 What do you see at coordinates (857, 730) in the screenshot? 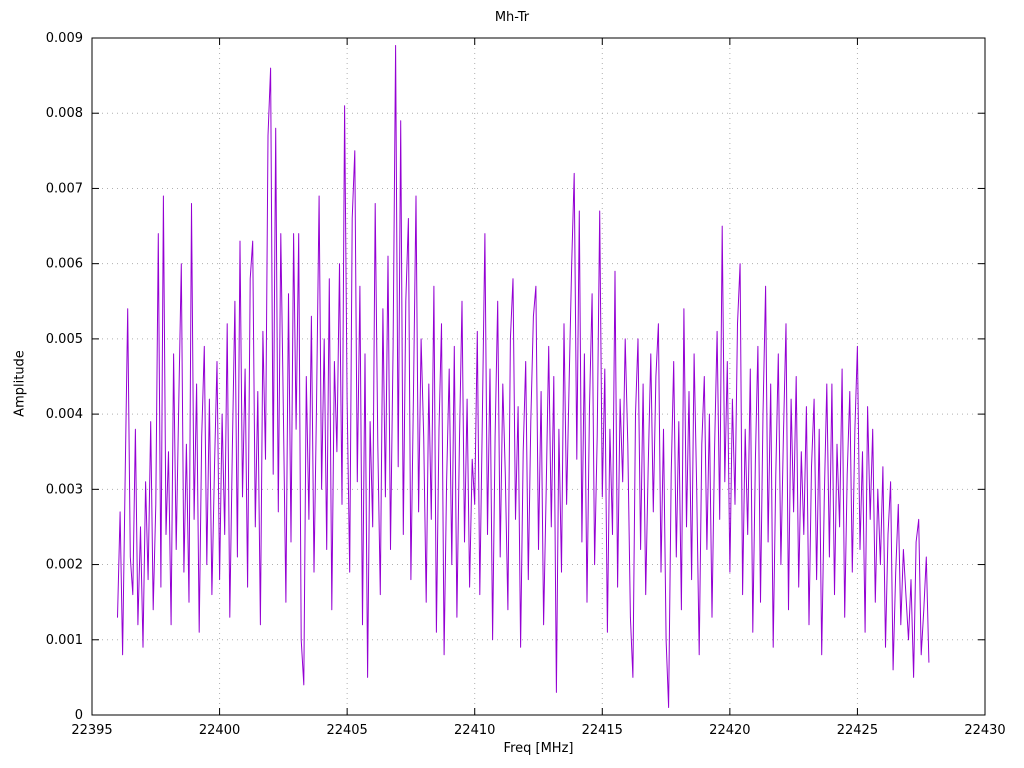
I see `x-tick-label: 22425` at bounding box center [857, 730].